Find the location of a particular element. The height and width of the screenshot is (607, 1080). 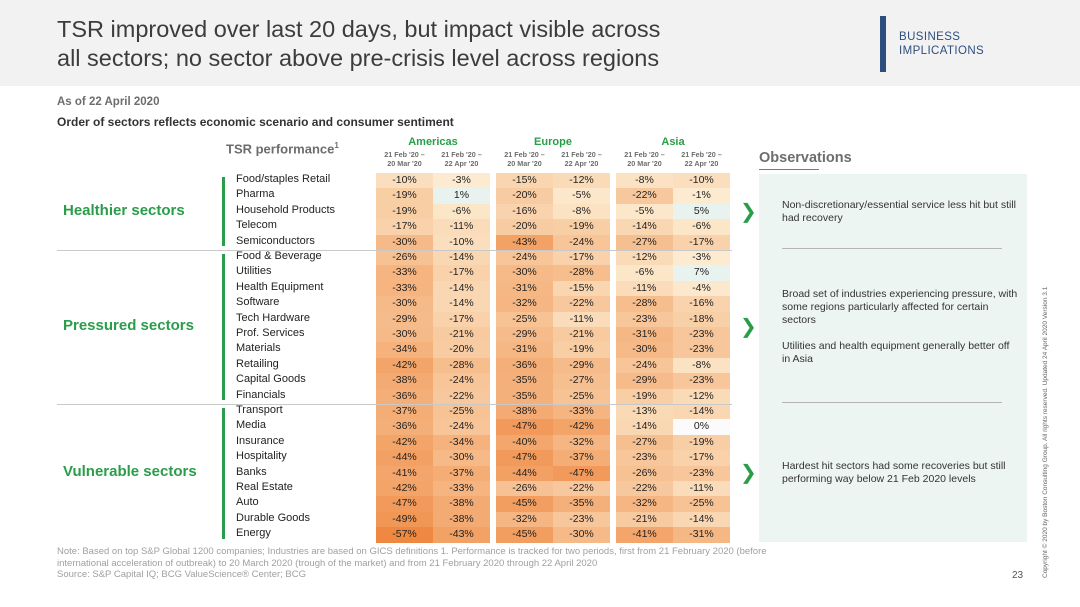

heatmap-cell: -11% is located at coordinates (581, 319).